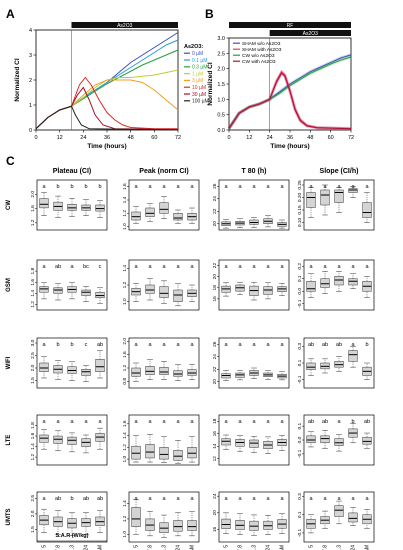 The image size is (403, 550). I want to click on y-tick-label: 1.6, so click(33, 282).